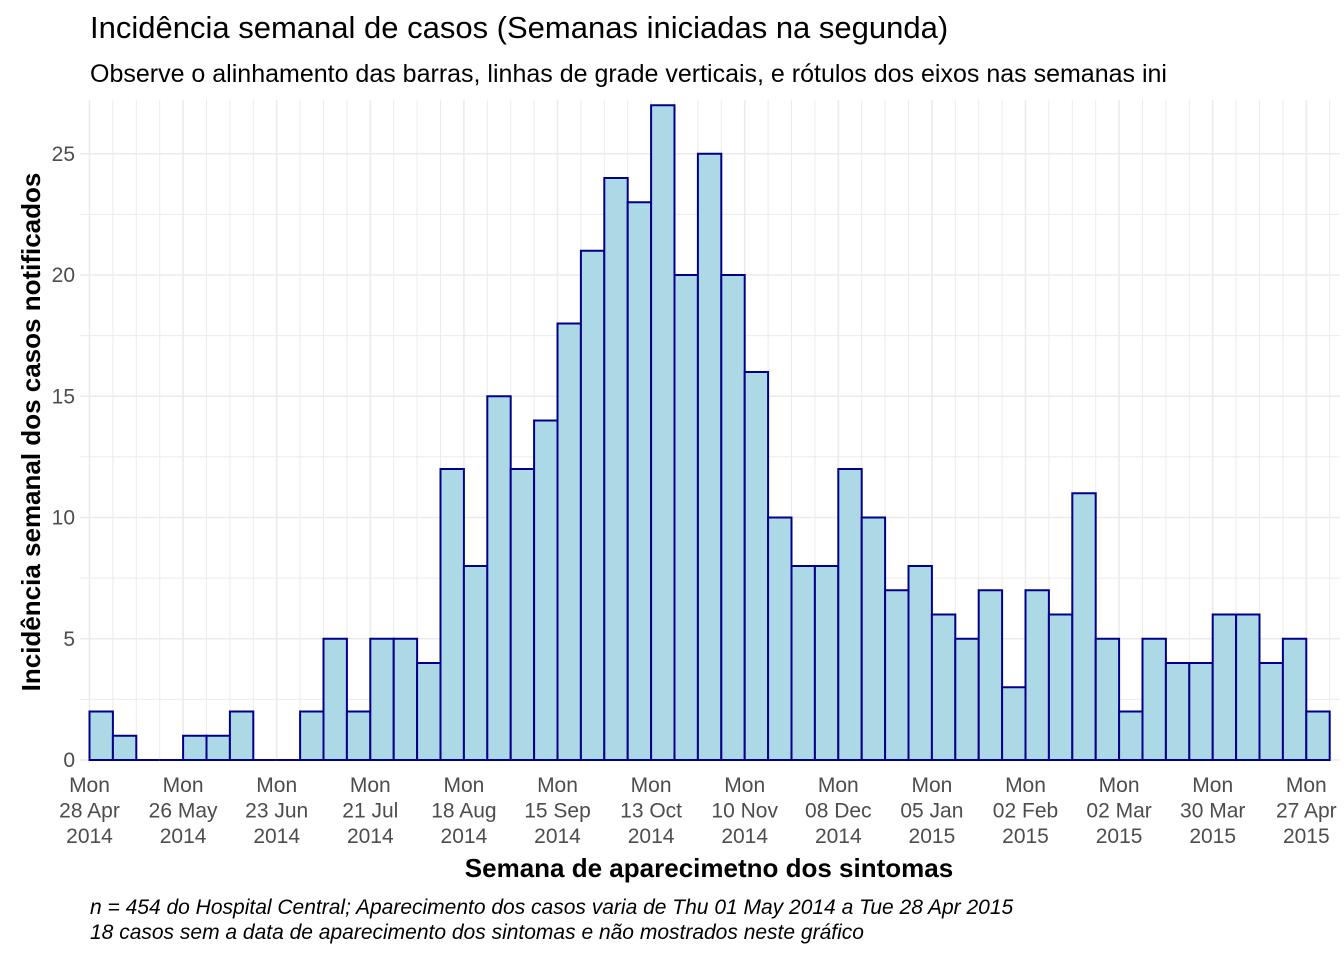 This screenshot has height=960, width=1344. I want to click on x-tick-label: Mon 02 Feb 2015, so click(1025, 811).